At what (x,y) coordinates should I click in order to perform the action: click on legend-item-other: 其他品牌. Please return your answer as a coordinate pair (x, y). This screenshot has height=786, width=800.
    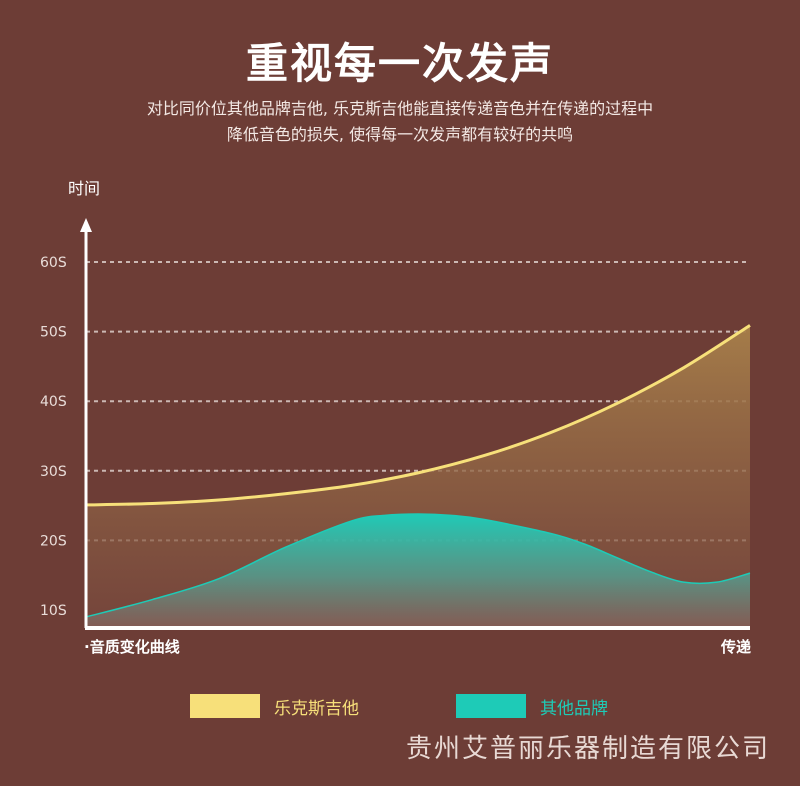
    Looking at the image, I should click on (532, 706).